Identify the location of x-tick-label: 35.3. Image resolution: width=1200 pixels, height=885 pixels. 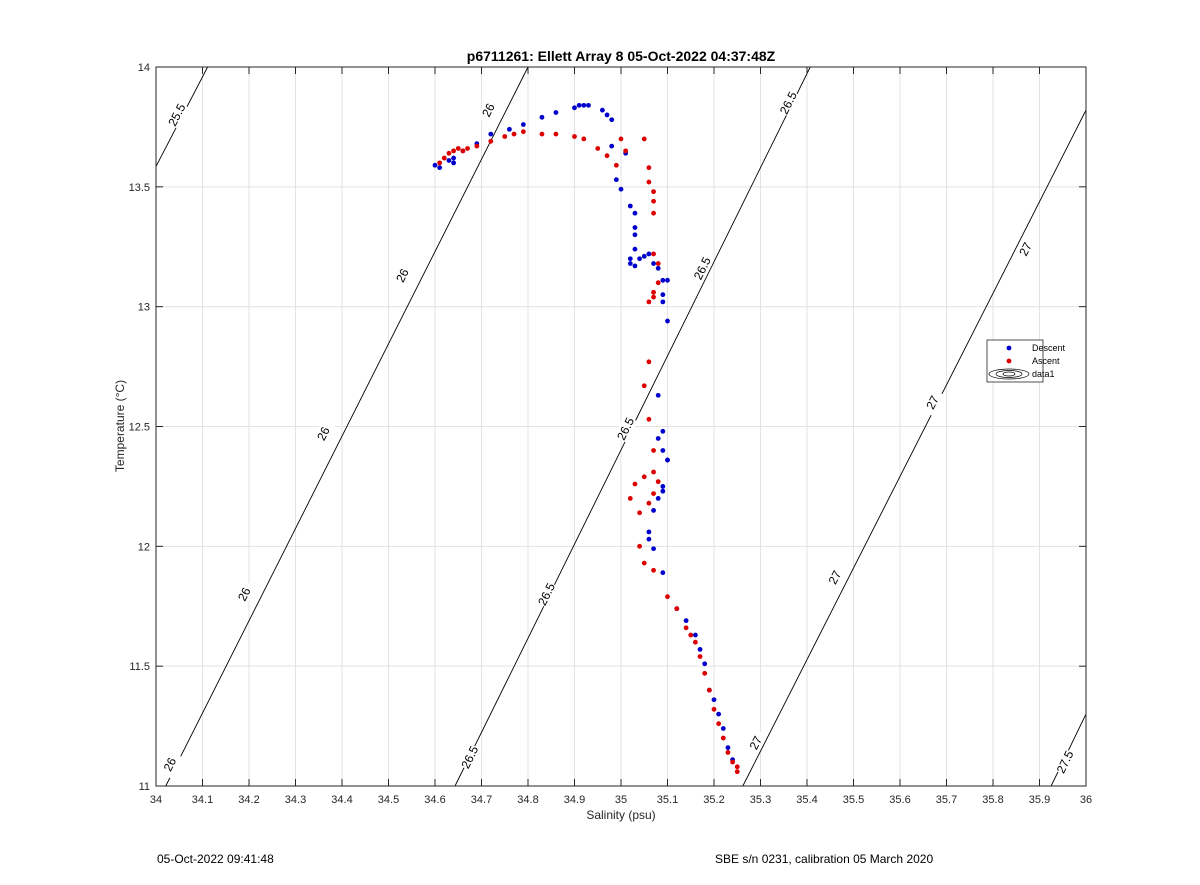
(760, 800).